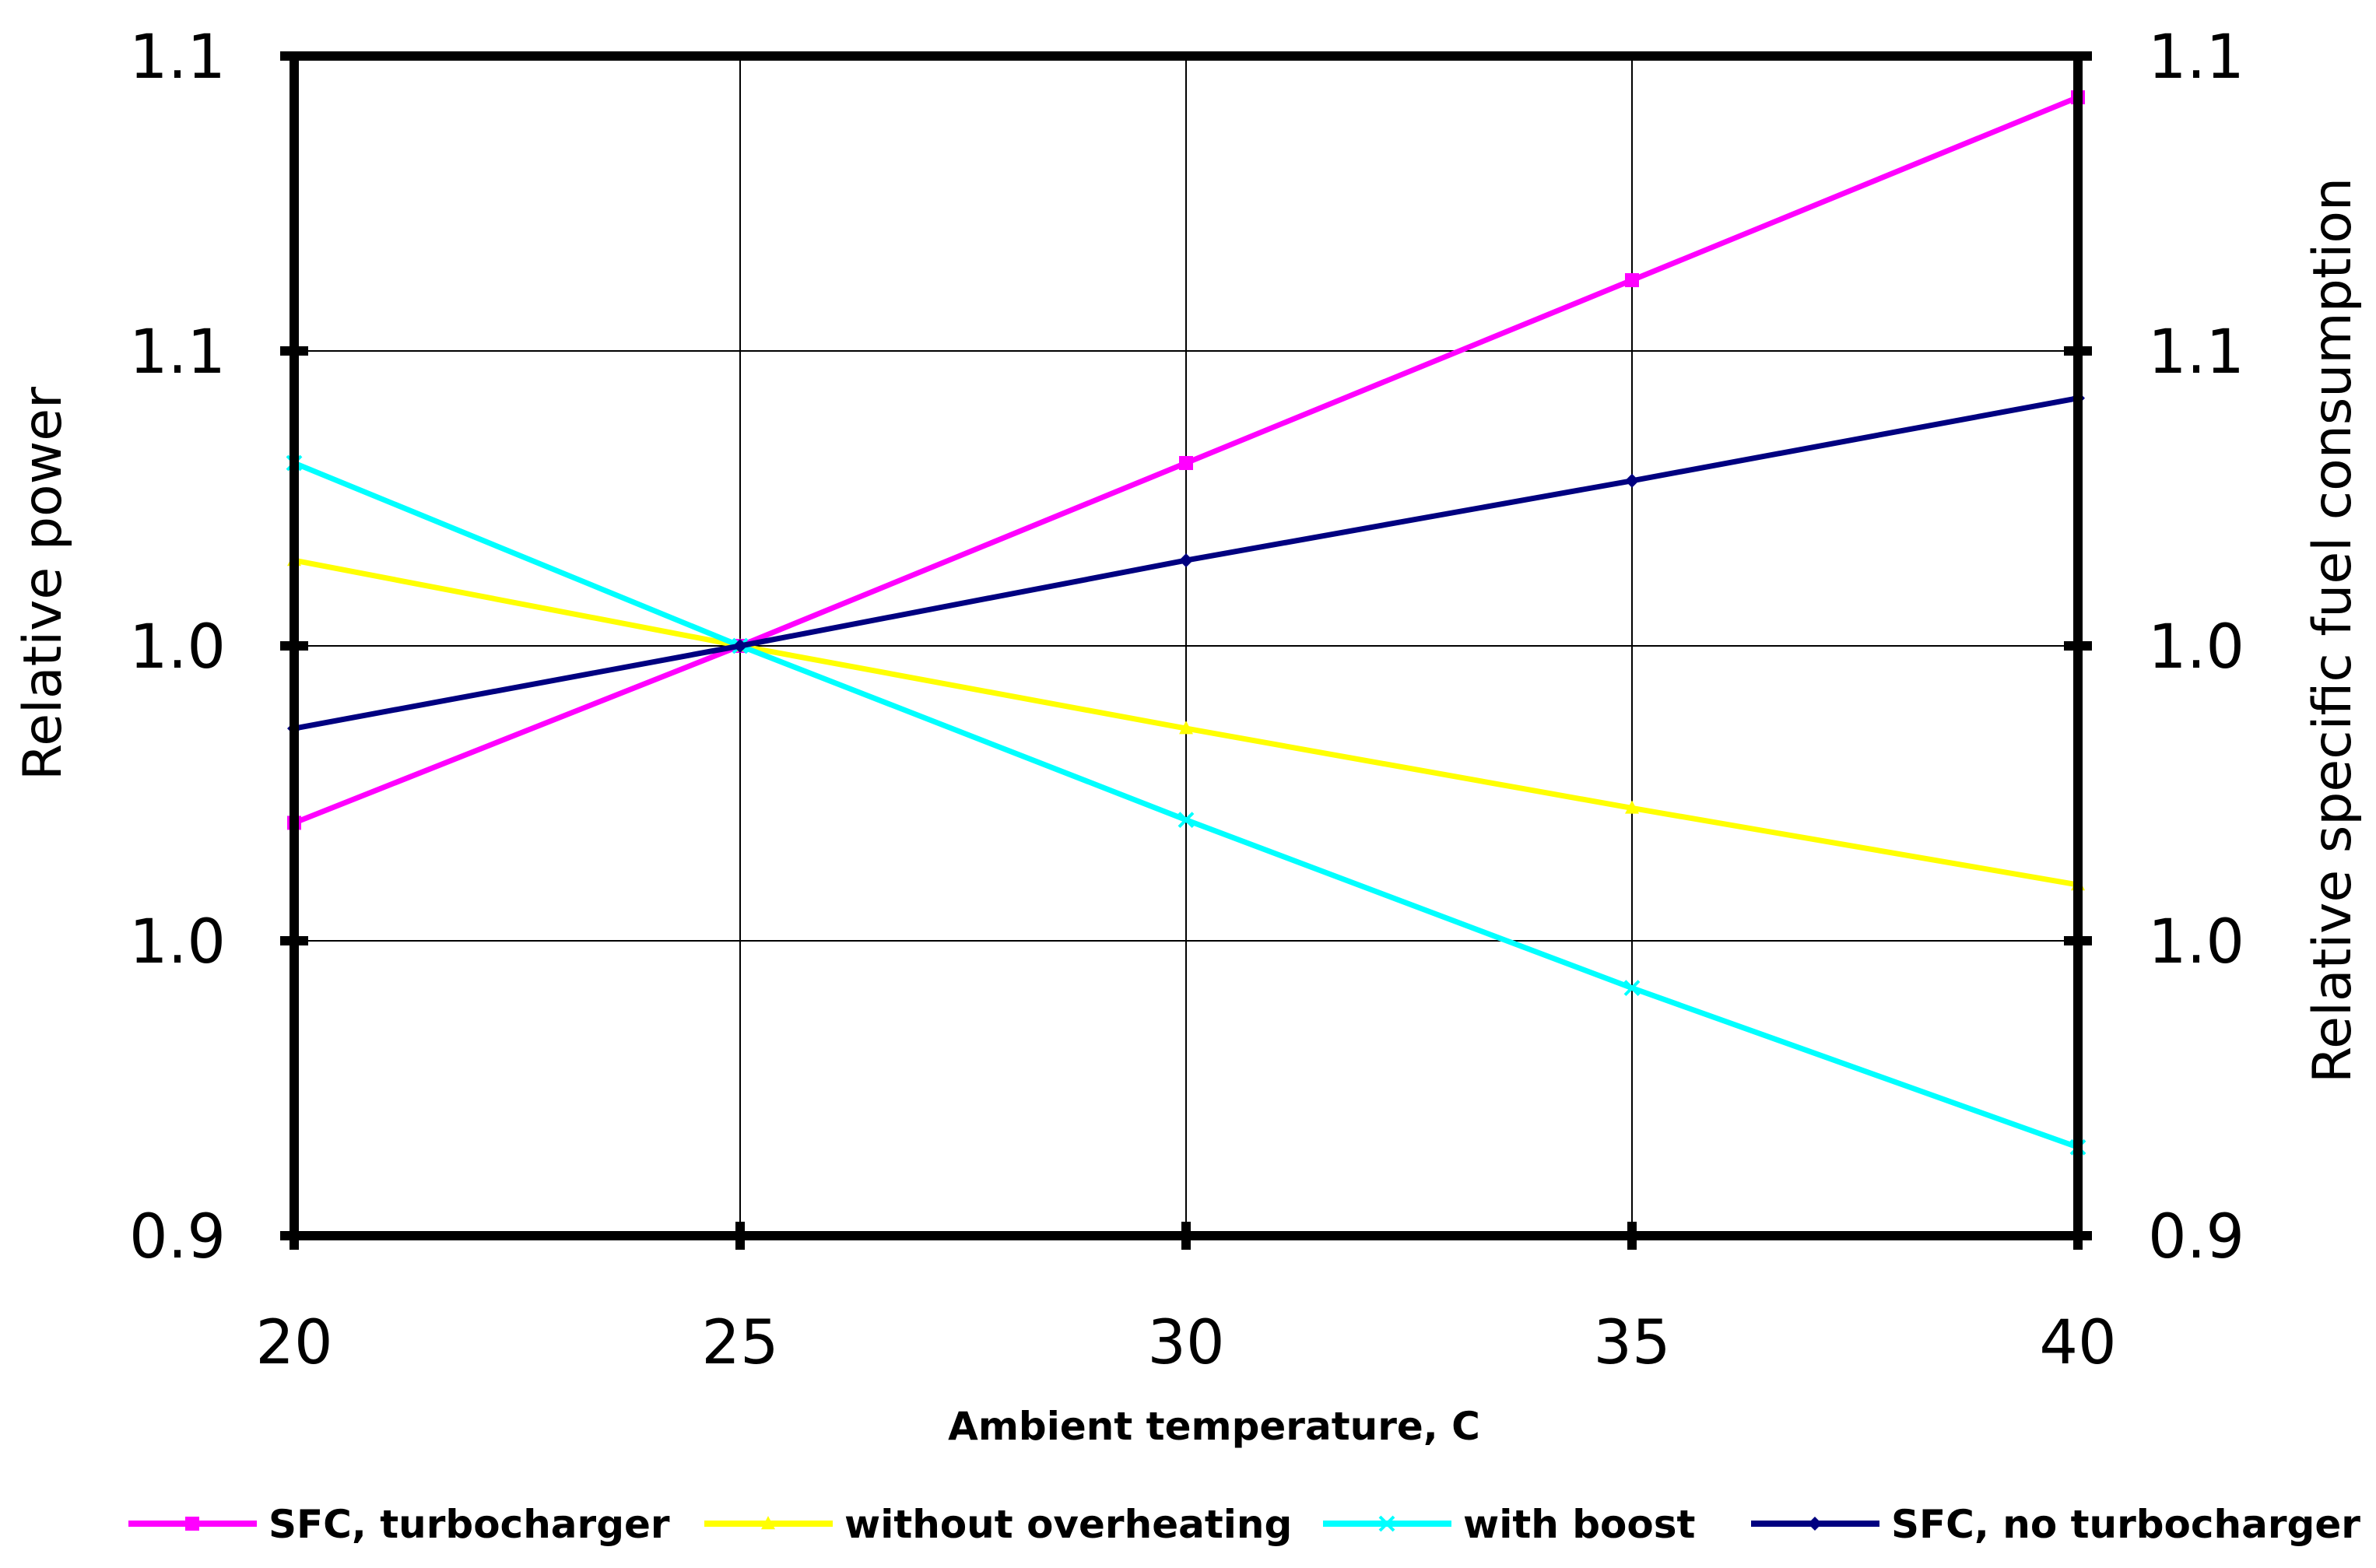  What do you see at coordinates (178, 1237) in the screenshot?
I see `y-tick-label: 0.9` at bounding box center [178, 1237].